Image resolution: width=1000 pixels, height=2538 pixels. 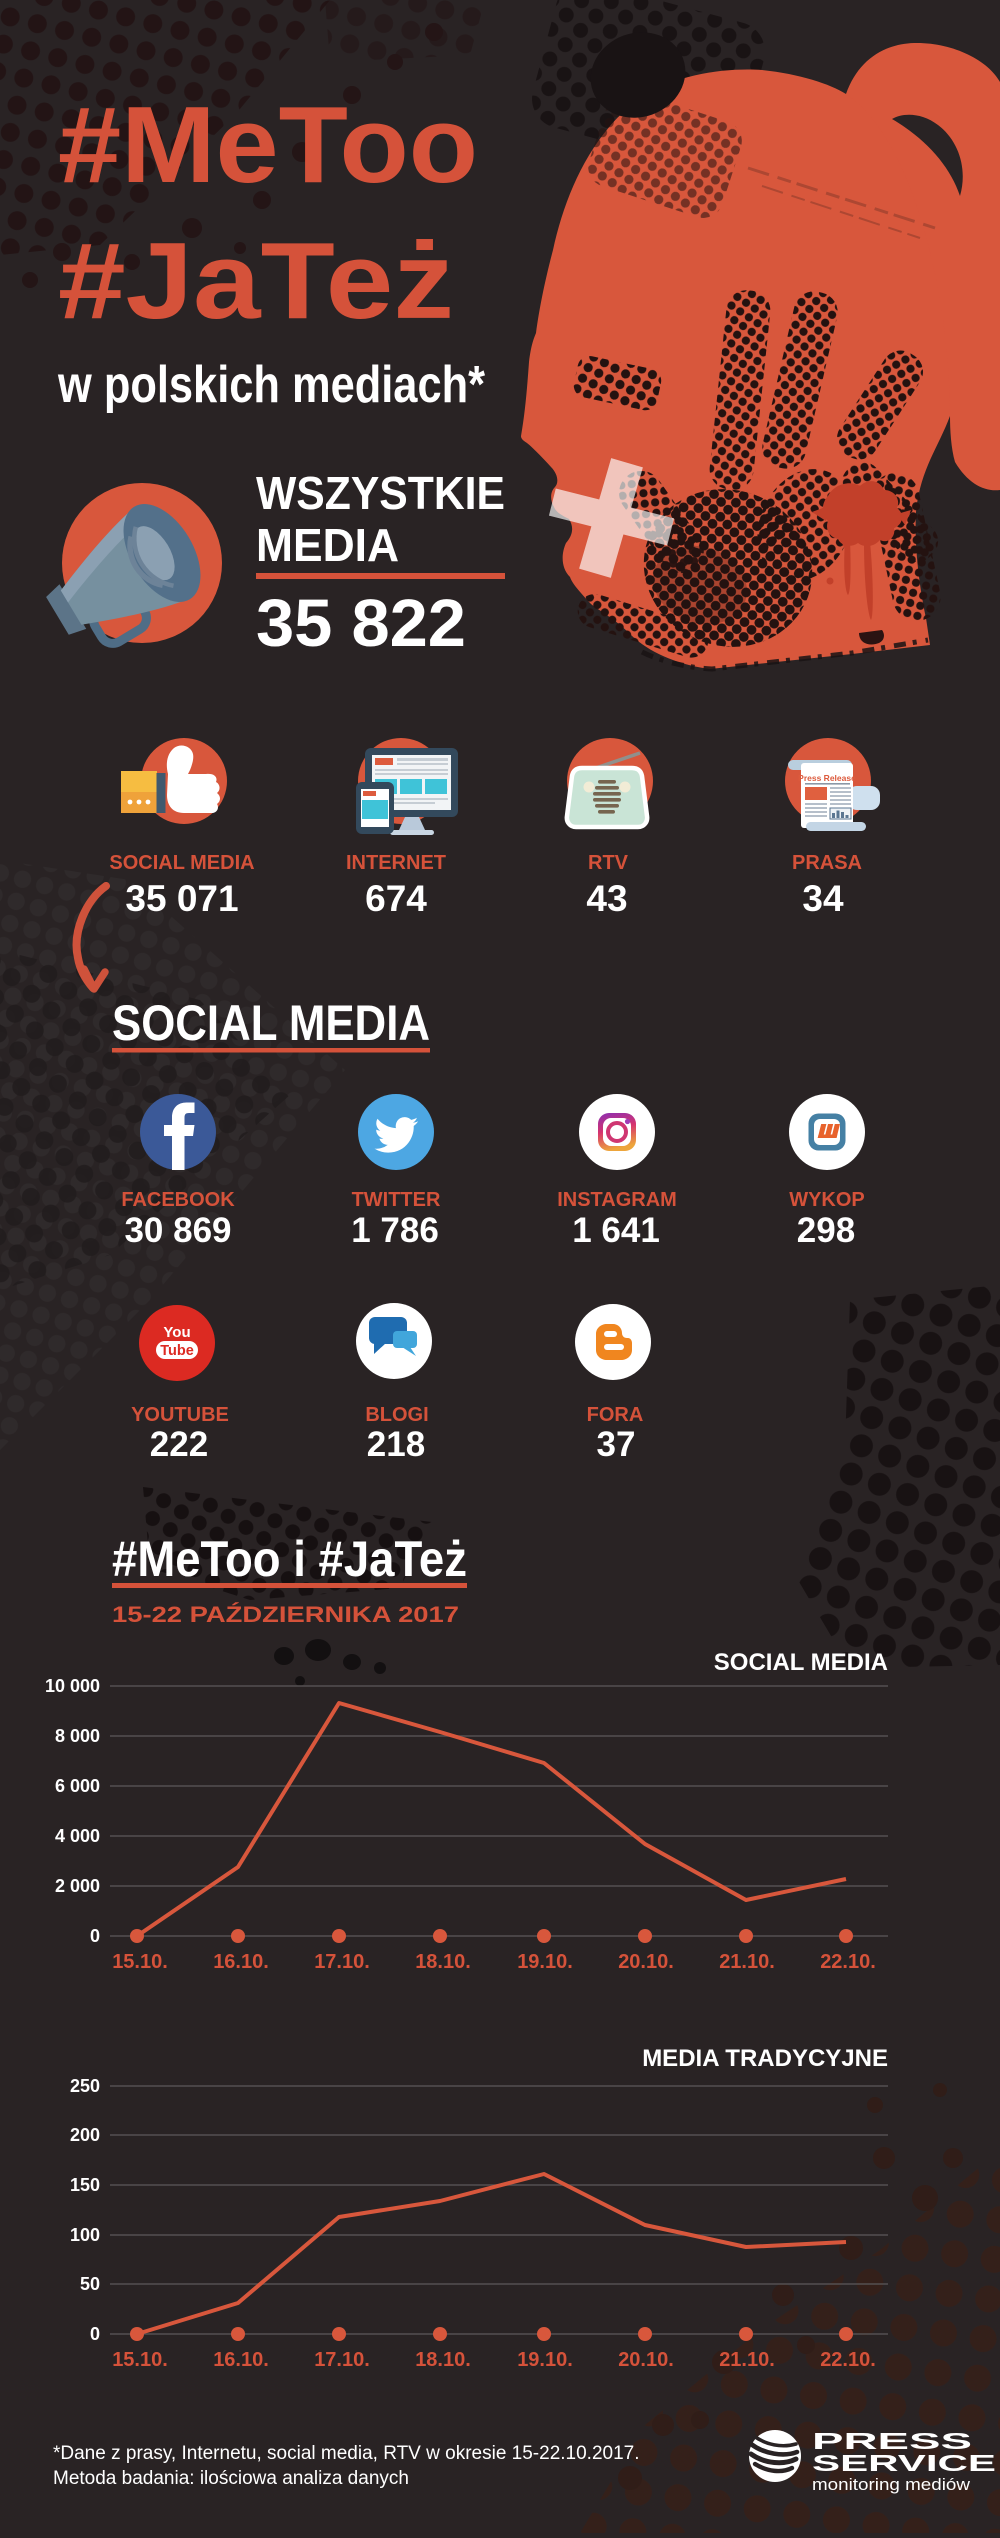 What do you see at coordinates (176, 1332) in the screenshot?
I see `svg-text: You` at bounding box center [176, 1332].